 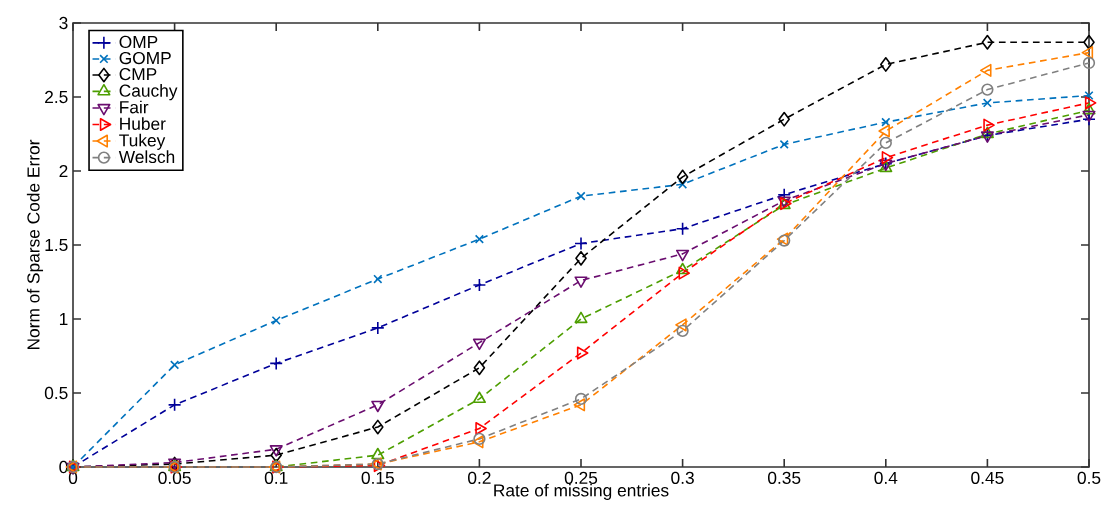 I want to click on legend-label: Fair, so click(x=134, y=107).